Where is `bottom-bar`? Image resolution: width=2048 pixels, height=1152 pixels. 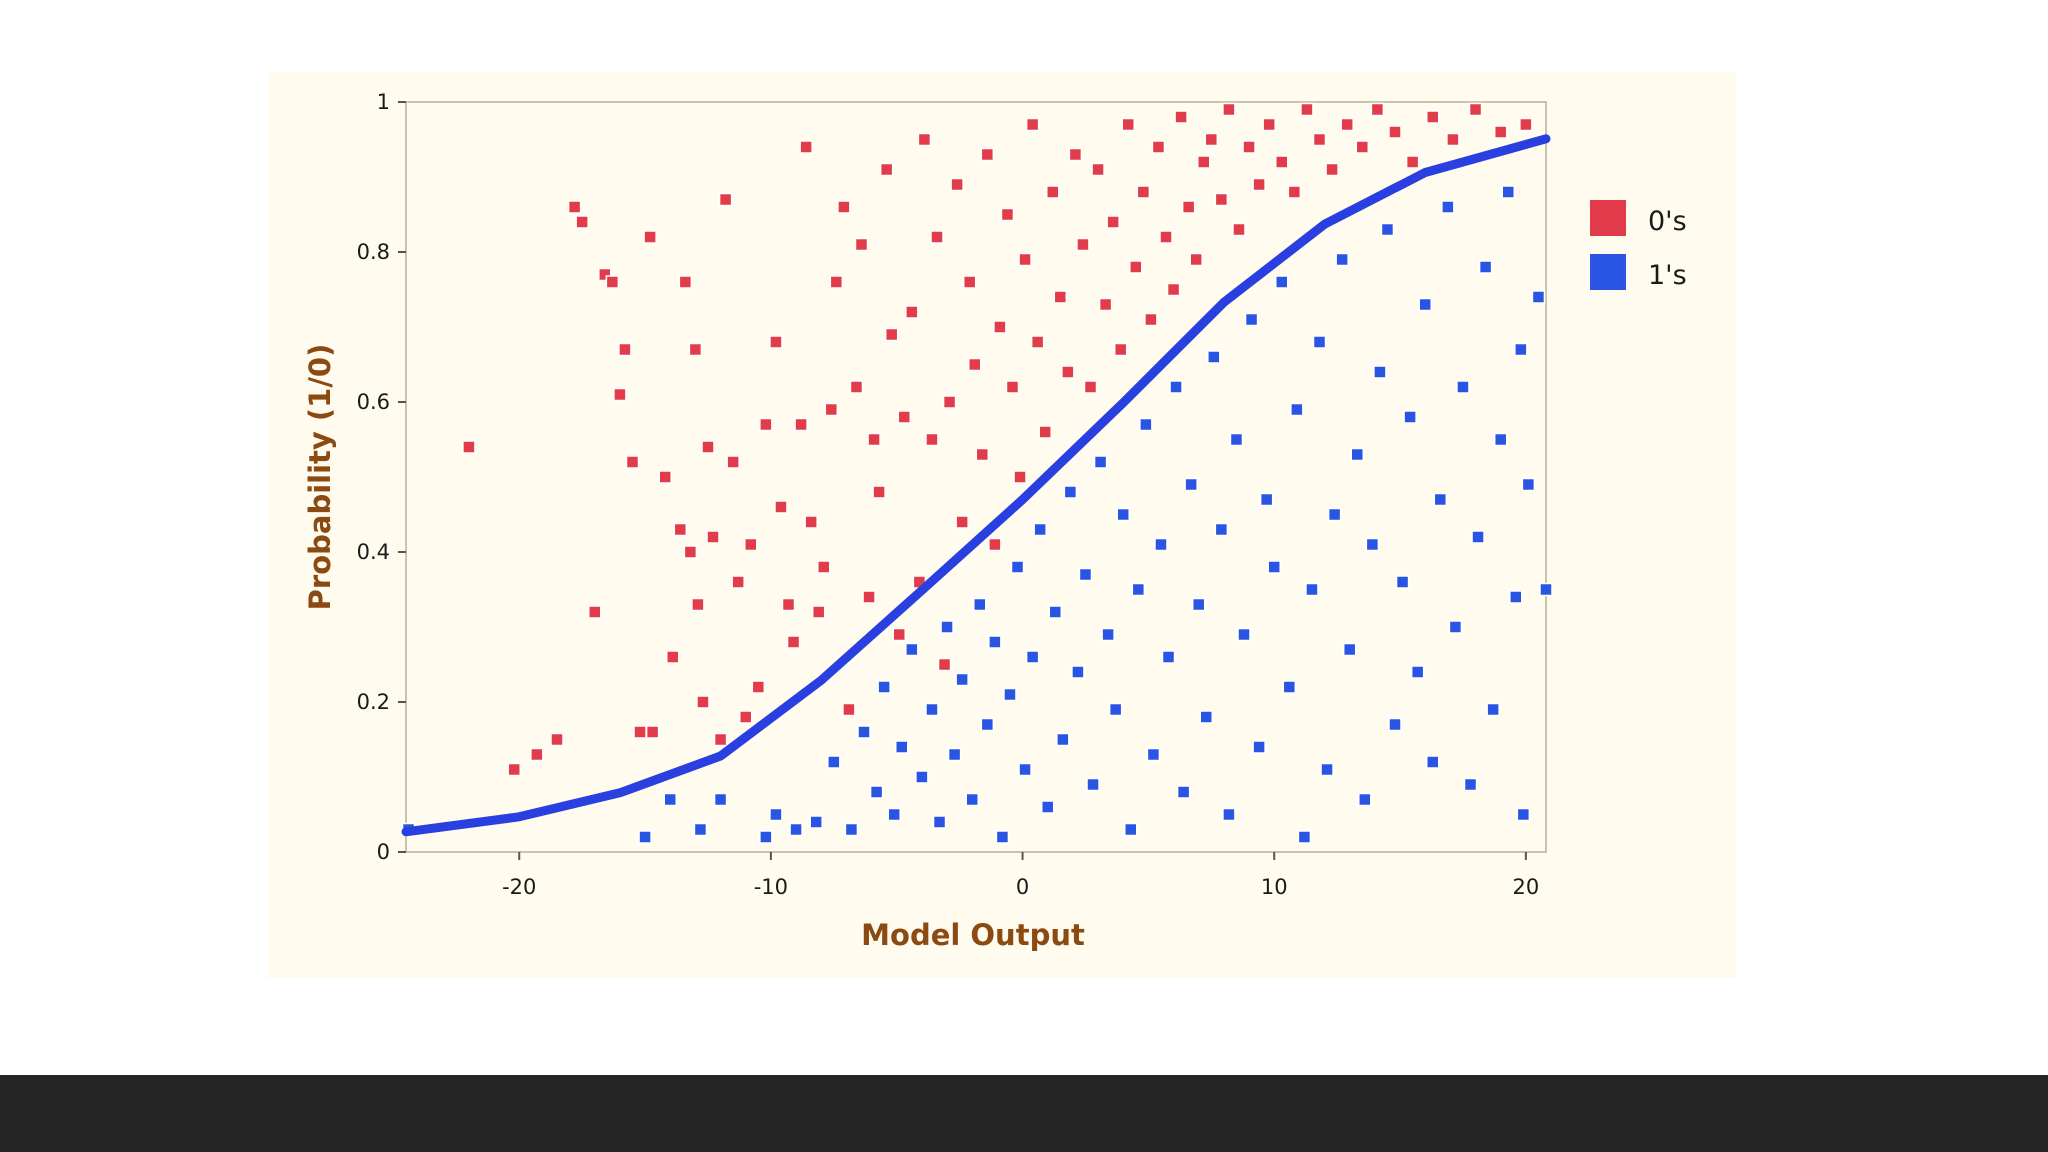
bottom-bar is located at coordinates (1024, 1113).